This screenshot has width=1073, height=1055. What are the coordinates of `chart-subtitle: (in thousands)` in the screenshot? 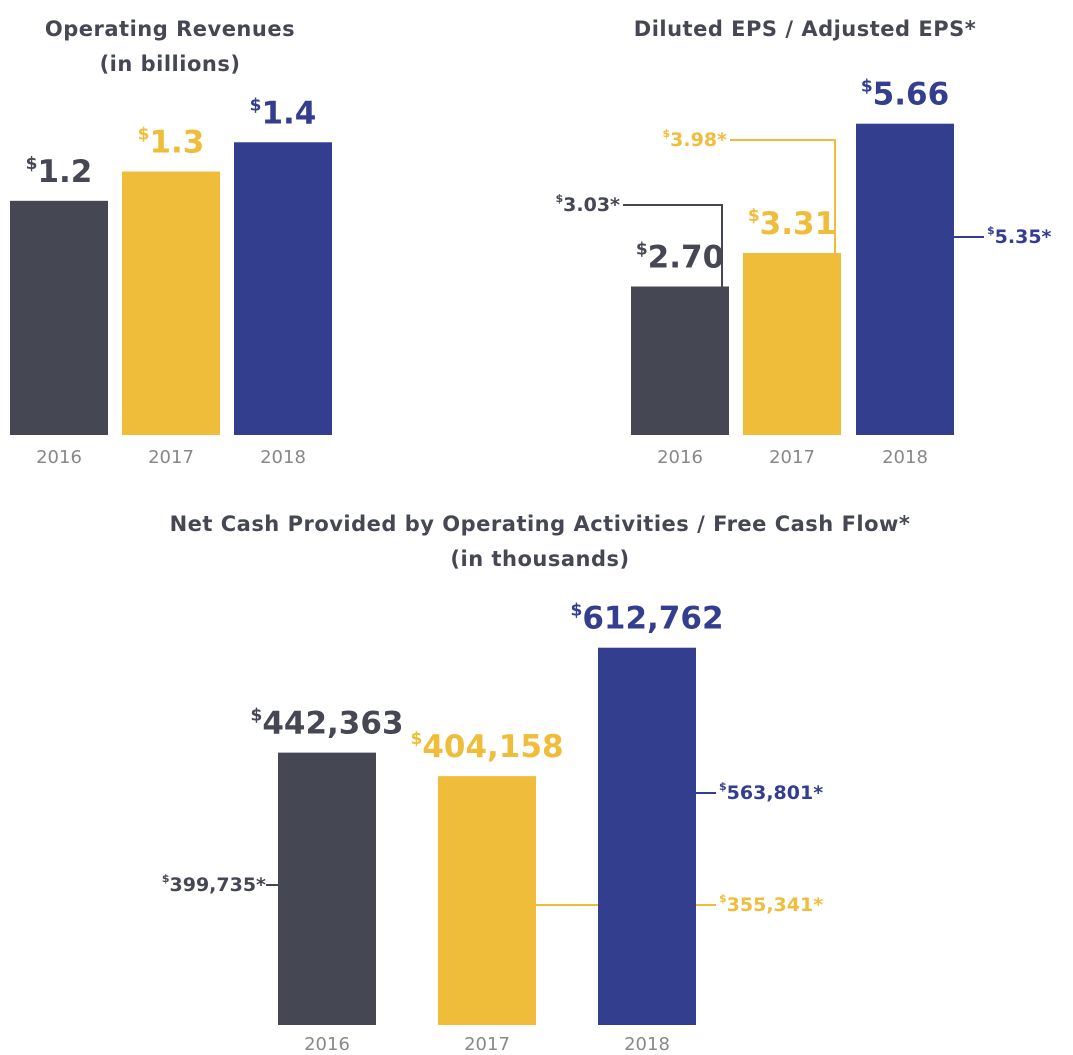 It's located at (539, 559).